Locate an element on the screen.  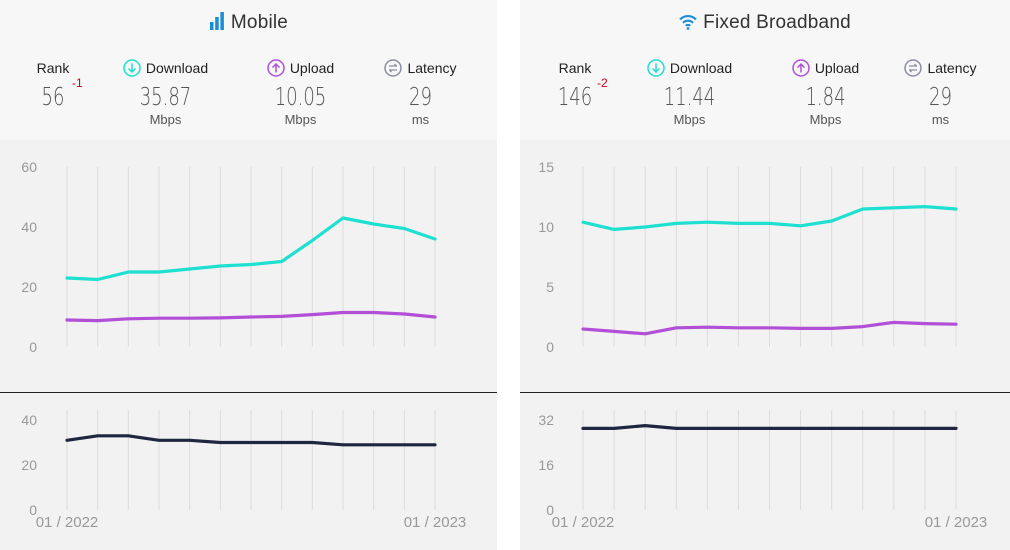
fixed-upload: Upload 1.84 Mbps is located at coordinates (825, 92).